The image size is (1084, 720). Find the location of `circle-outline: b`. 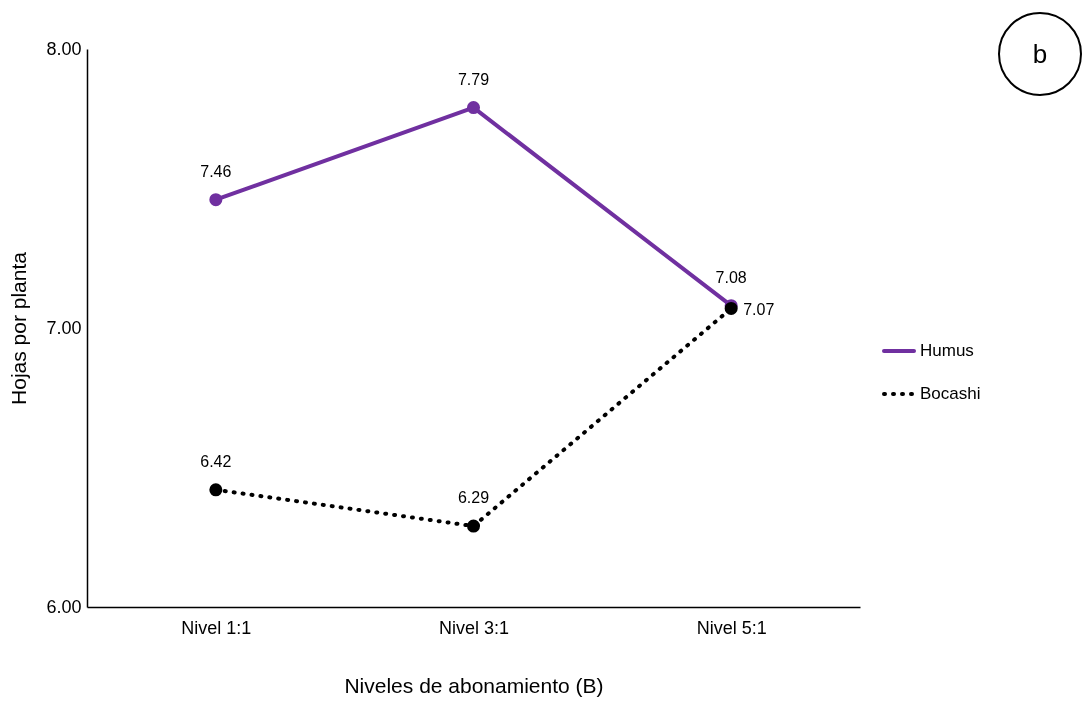

circle-outline: b is located at coordinates (1040, 54).